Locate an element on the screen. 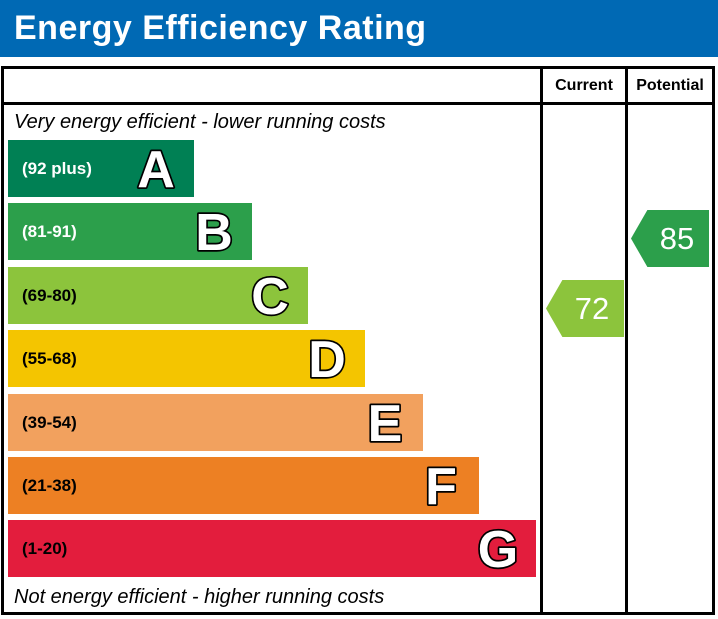 The width and height of the screenshot is (718, 619). page-title: Energy Efficiency Rating is located at coordinates (220, 28).